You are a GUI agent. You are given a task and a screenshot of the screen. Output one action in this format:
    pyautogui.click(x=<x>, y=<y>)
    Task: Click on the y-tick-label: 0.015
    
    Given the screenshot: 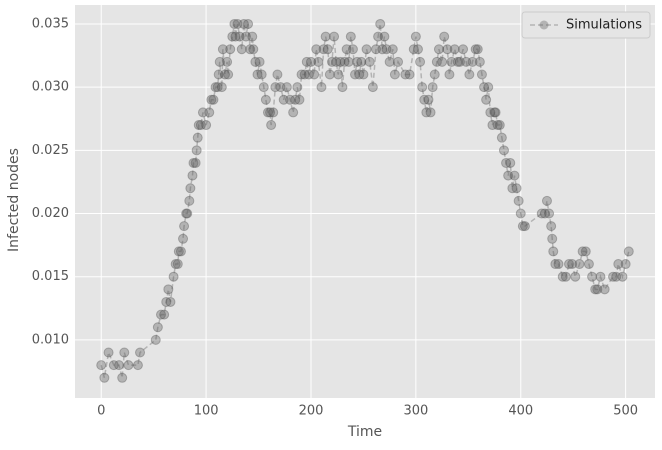 What is the action you would take?
    pyautogui.click(x=50, y=276)
    